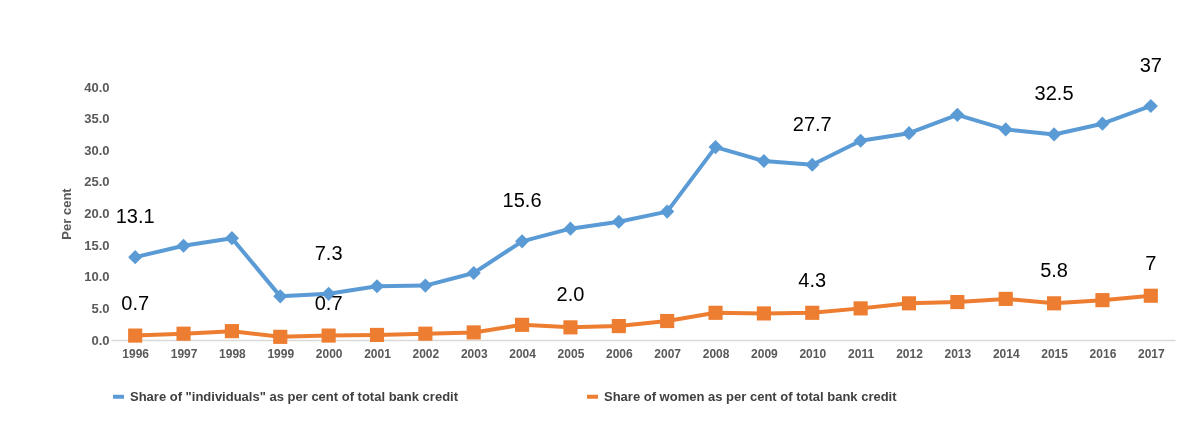 The height and width of the screenshot is (445, 1200). I want to click on legend-label: Share of "individuals" as per cent of total bank credit, so click(294, 396).